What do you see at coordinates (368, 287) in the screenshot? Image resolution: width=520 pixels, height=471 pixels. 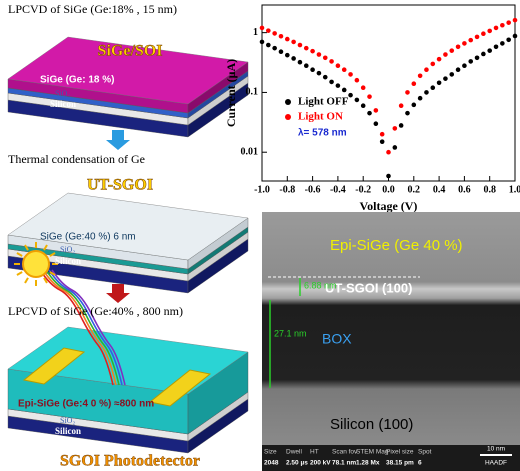 I see `layer-label: UT-SGOI (100)` at bounding box center [368, 287].